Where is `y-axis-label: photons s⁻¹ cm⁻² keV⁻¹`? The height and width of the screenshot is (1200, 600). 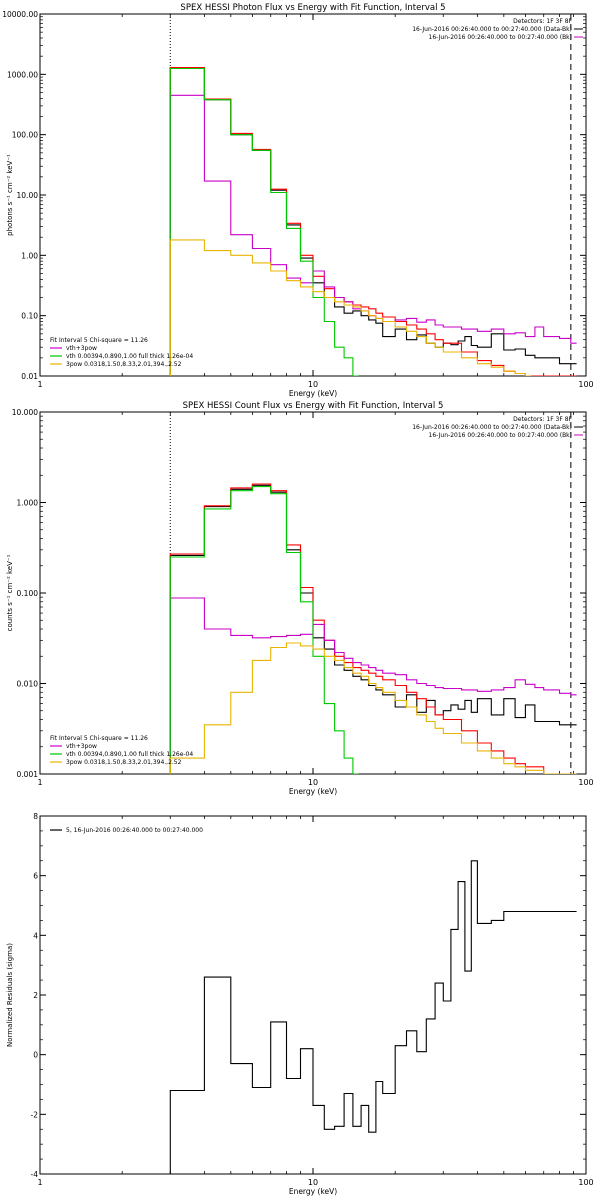 y-axis-label: photons s⁻¹ cm⁻² keV⁻¹ is located at coordinates (10, 195).